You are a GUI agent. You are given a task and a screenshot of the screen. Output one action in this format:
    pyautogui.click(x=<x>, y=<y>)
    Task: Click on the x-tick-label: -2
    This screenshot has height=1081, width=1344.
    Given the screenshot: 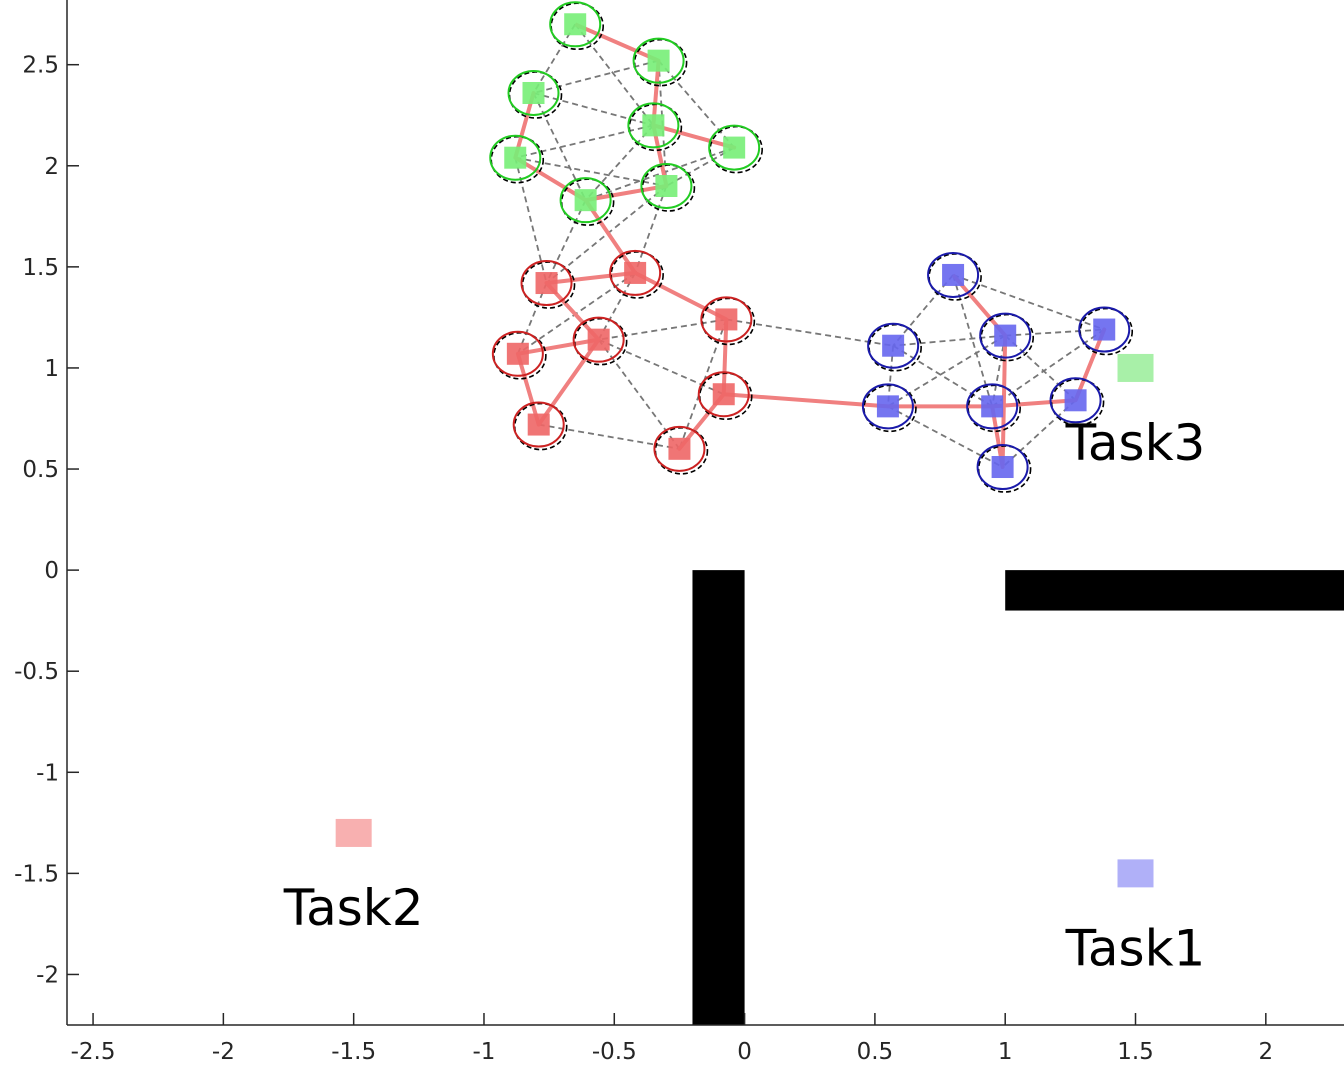 What is the action you would take?
    pyautogui.click(x=223, y=1052)
    